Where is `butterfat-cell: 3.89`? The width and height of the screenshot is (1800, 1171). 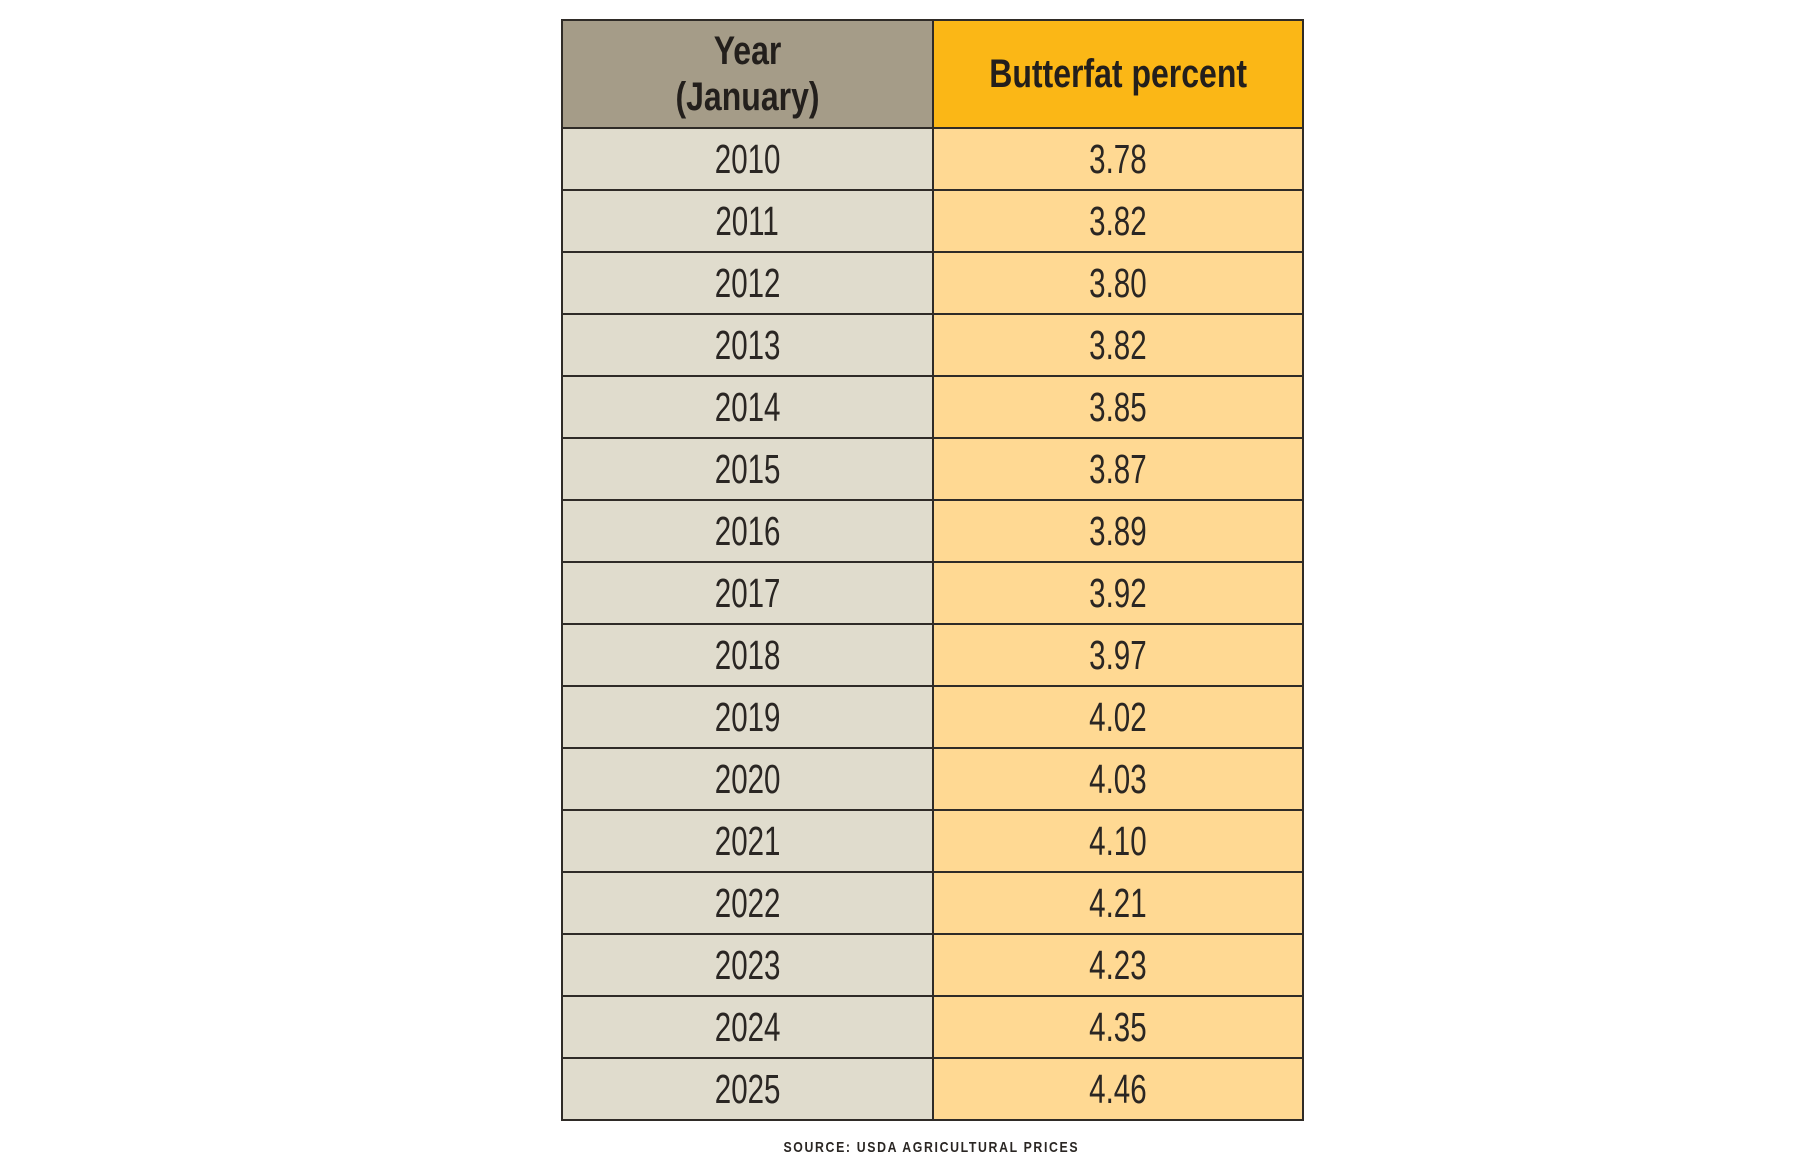 butterfat-cell: 3.89 is located at coordinates (1118, 531).